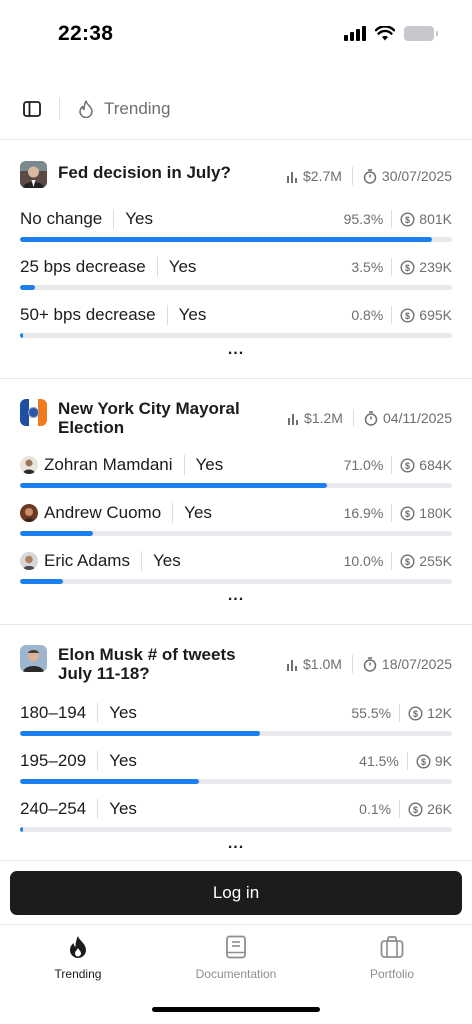  What do you see at coordinates (363, 561) in the screenshot?
I see `outcome-percent: 10.0%` at bounding box center [363, 561].